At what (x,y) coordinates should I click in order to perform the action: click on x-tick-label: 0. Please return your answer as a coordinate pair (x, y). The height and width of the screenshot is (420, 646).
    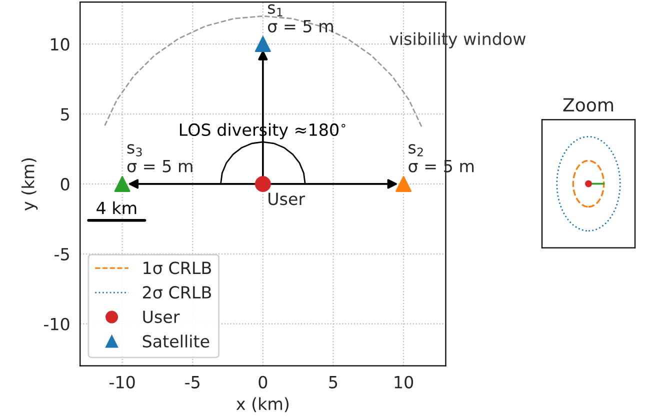
    Looking at the image, I should click on (263, 382).